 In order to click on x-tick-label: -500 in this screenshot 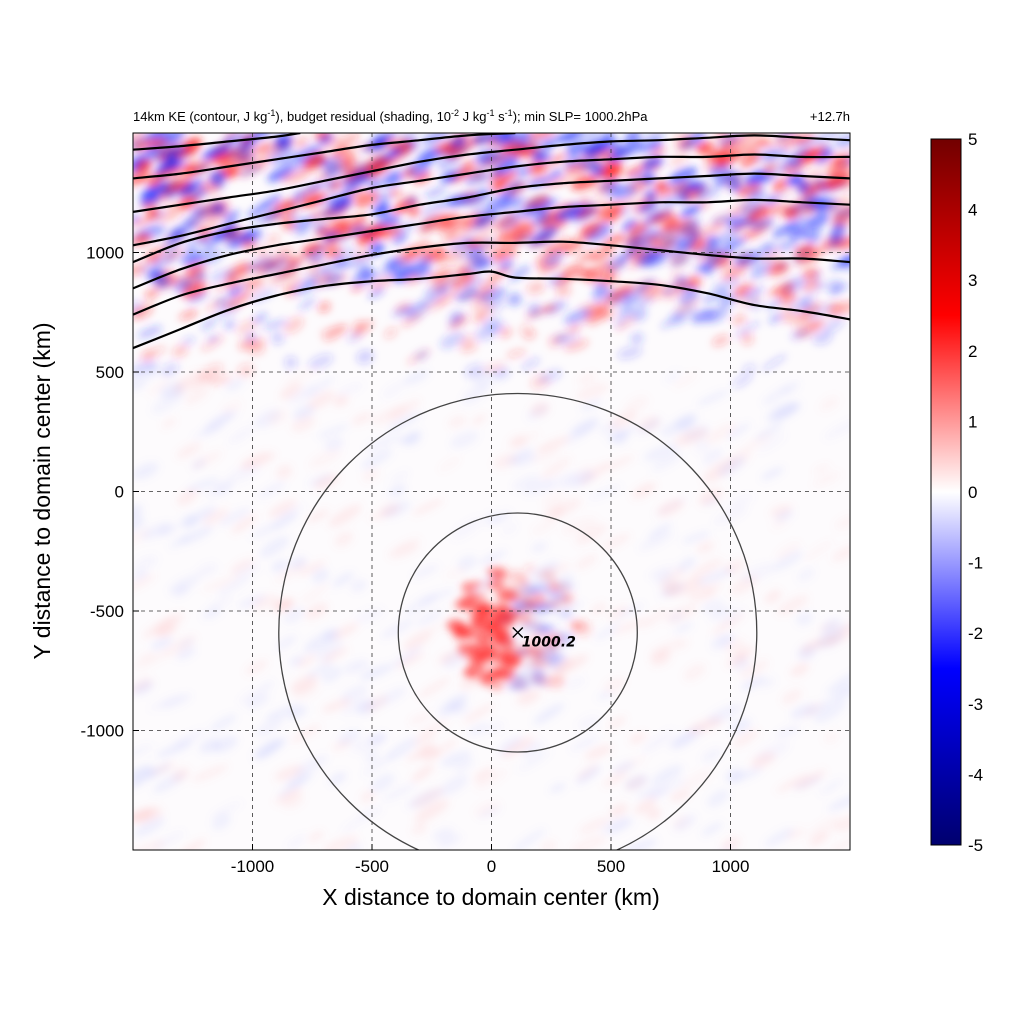, I will do `click(372, 866)`.